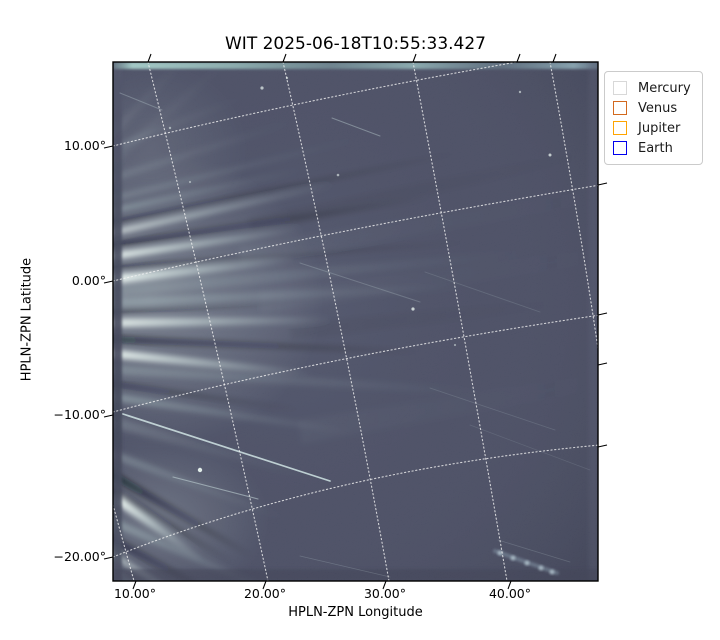  I want to click on legend-swatch-jupiter, so click(620, 128).